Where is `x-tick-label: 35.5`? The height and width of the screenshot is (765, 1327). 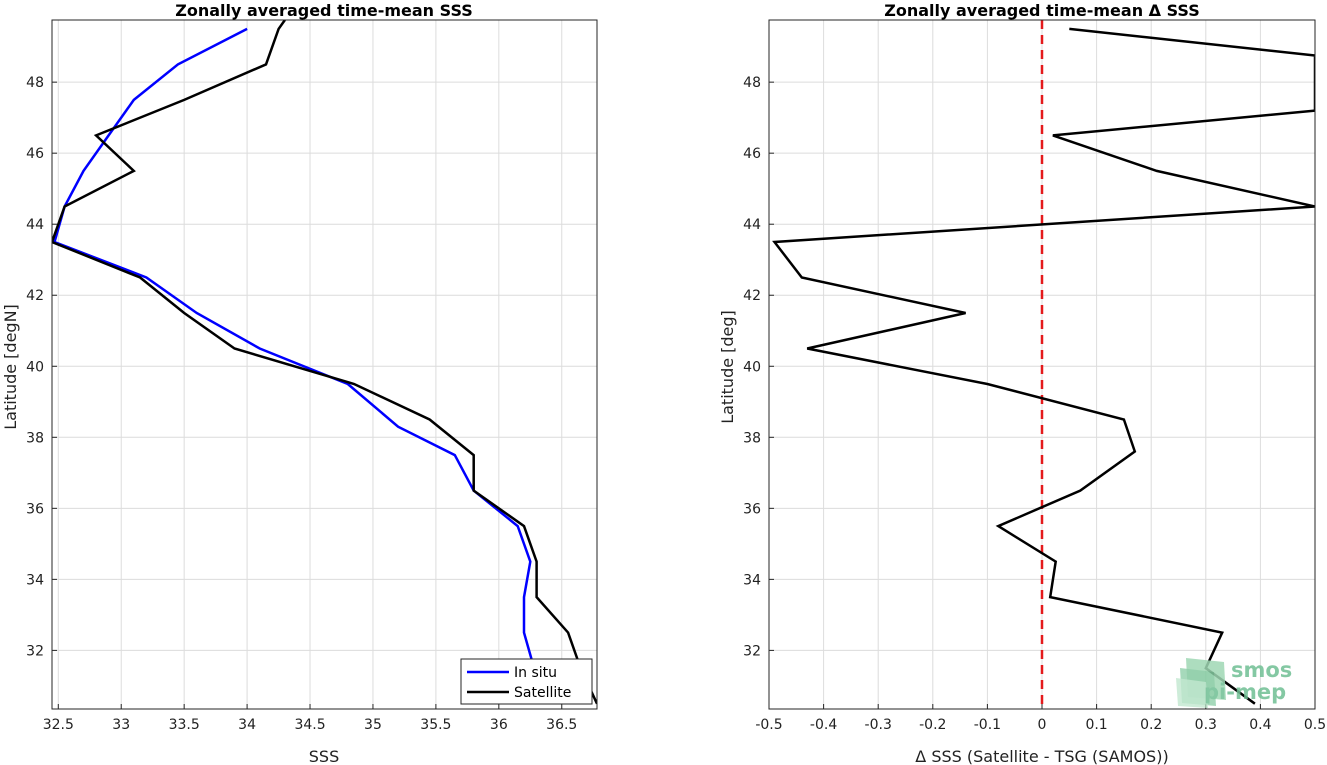
x-tick-label: 35.5 is located at coordinates (435, 725).